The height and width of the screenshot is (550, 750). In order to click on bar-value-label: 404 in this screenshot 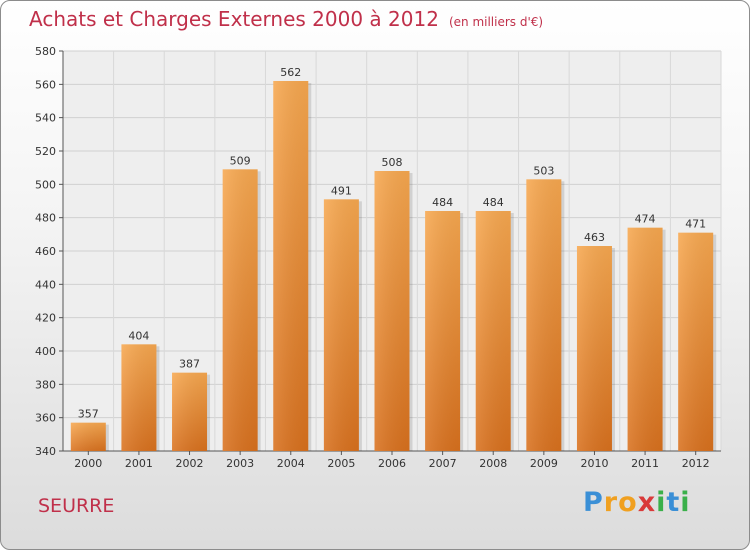, I will do `click(138, 335)`.